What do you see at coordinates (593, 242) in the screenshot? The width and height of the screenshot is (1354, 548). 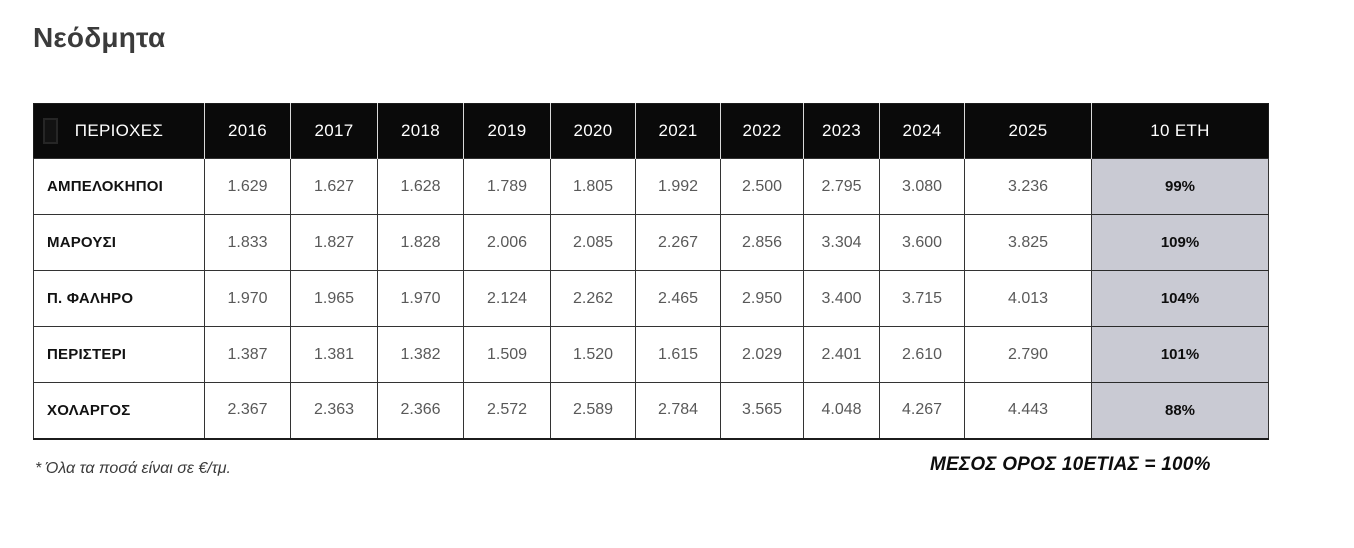 I see `value-cell: 2.085` at bounding box center [593, 242].